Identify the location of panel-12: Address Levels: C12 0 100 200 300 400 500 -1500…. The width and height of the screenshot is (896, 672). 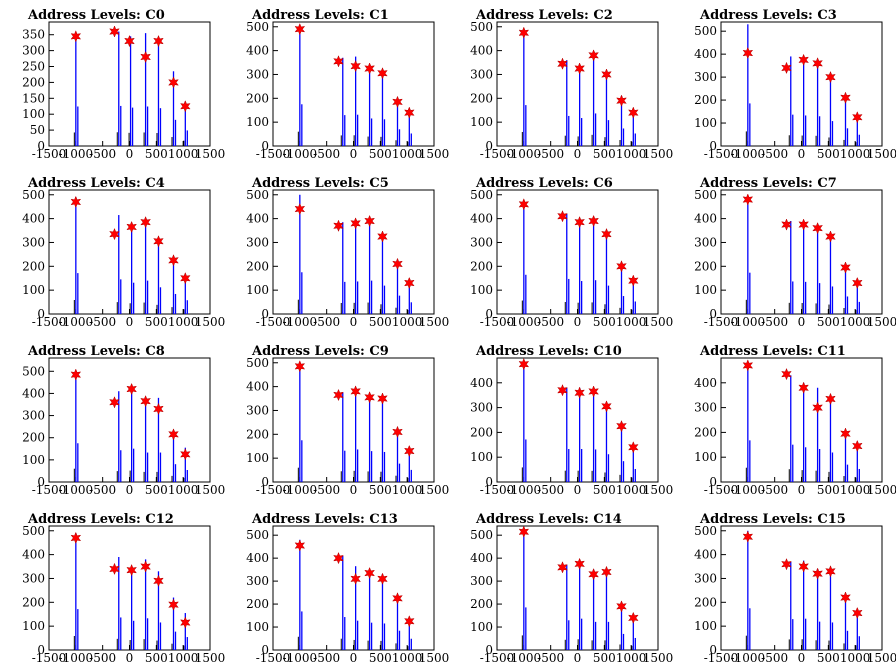
(123, 588).